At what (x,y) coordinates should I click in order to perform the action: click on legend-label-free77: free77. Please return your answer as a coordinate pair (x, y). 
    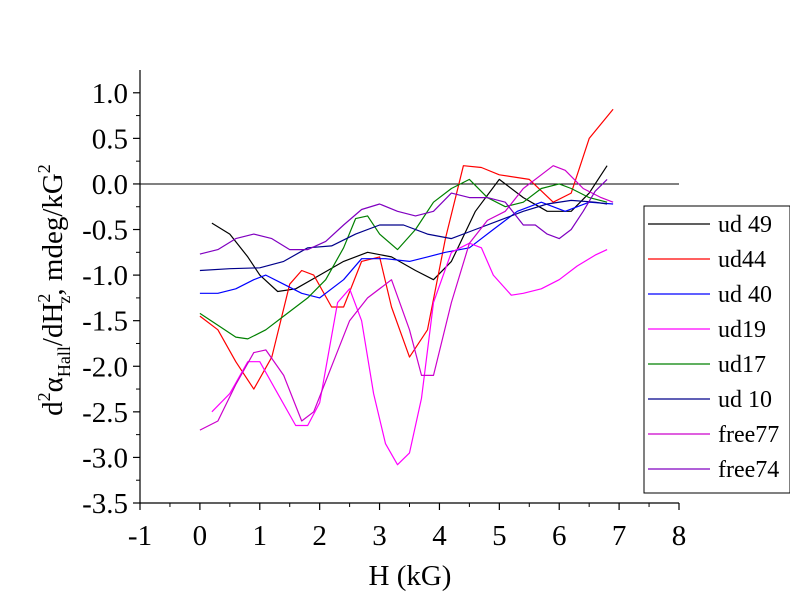
    Looking at the image, I should click on (748, 435).